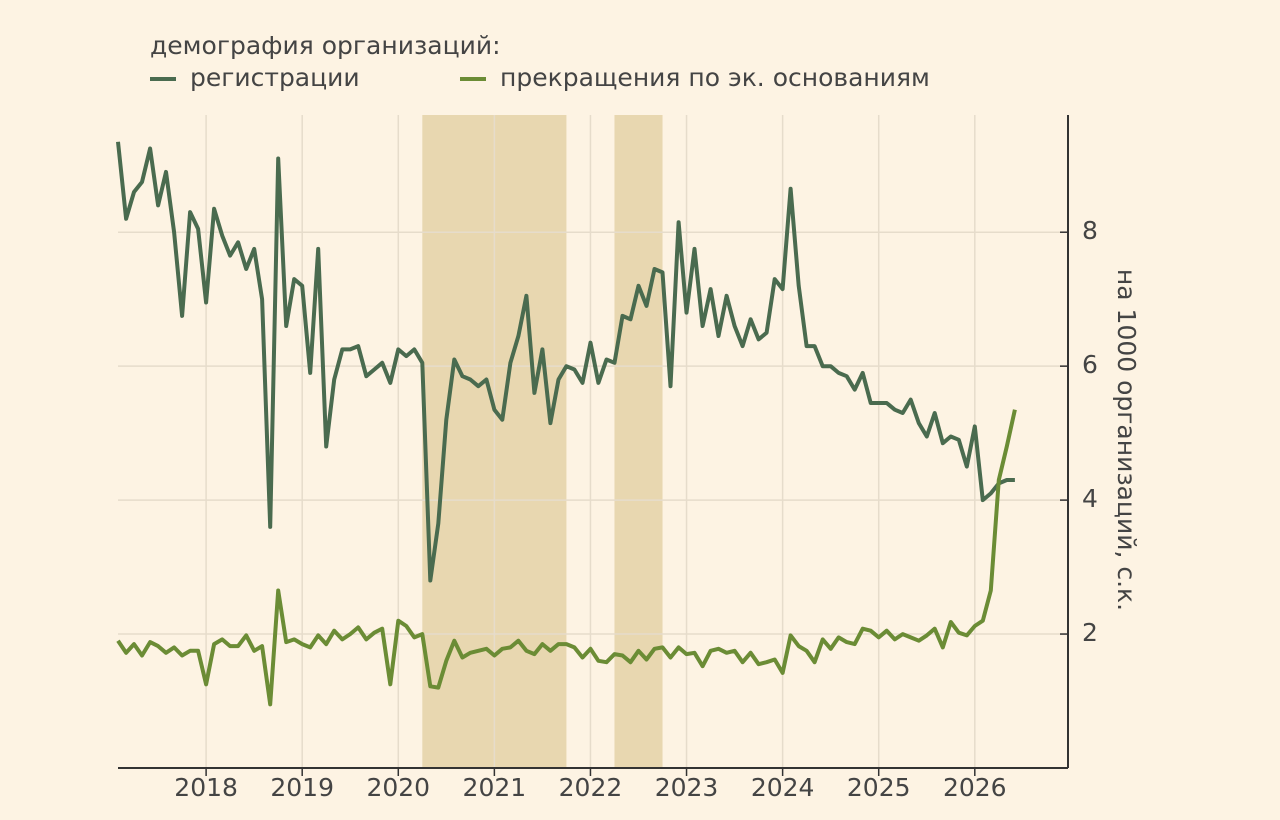  I want to click on x-tick-label: 2023, so click(687, 787).